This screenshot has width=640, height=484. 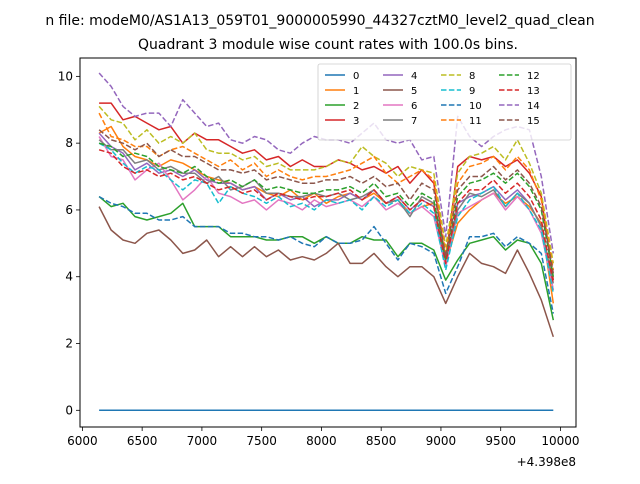 What do you see at coordinates (533, 121) in the screenshot?
I see `legend-label-15: 15` at bounding box center [533, 121].